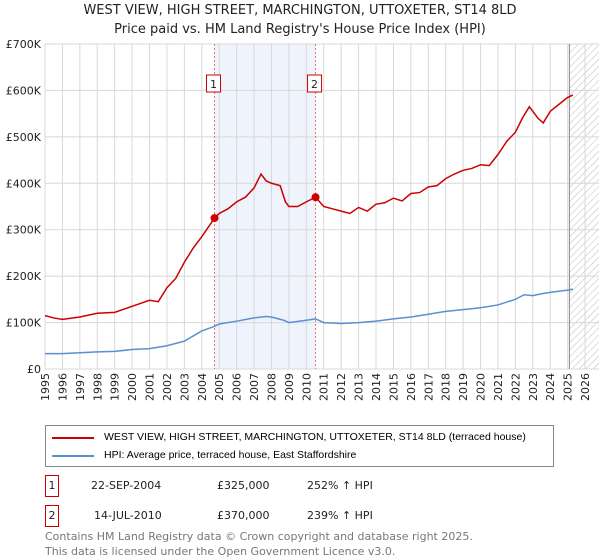 The width and height of the screenshot is (600, 560). What do you see at coordinates (202, 387) in the screenshot?
I see `x-tick-label: 2004` at bounding box center [202, 387].